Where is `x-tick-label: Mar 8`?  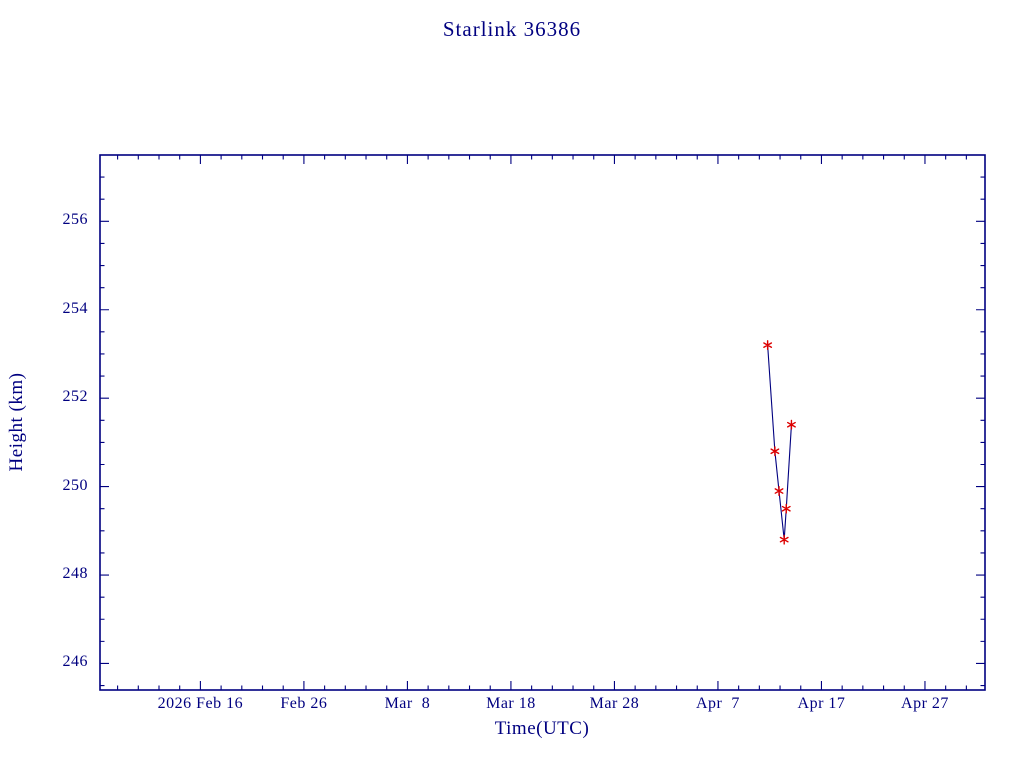 x-tick-label: Mar 8 is located at coordinates (407, 703).